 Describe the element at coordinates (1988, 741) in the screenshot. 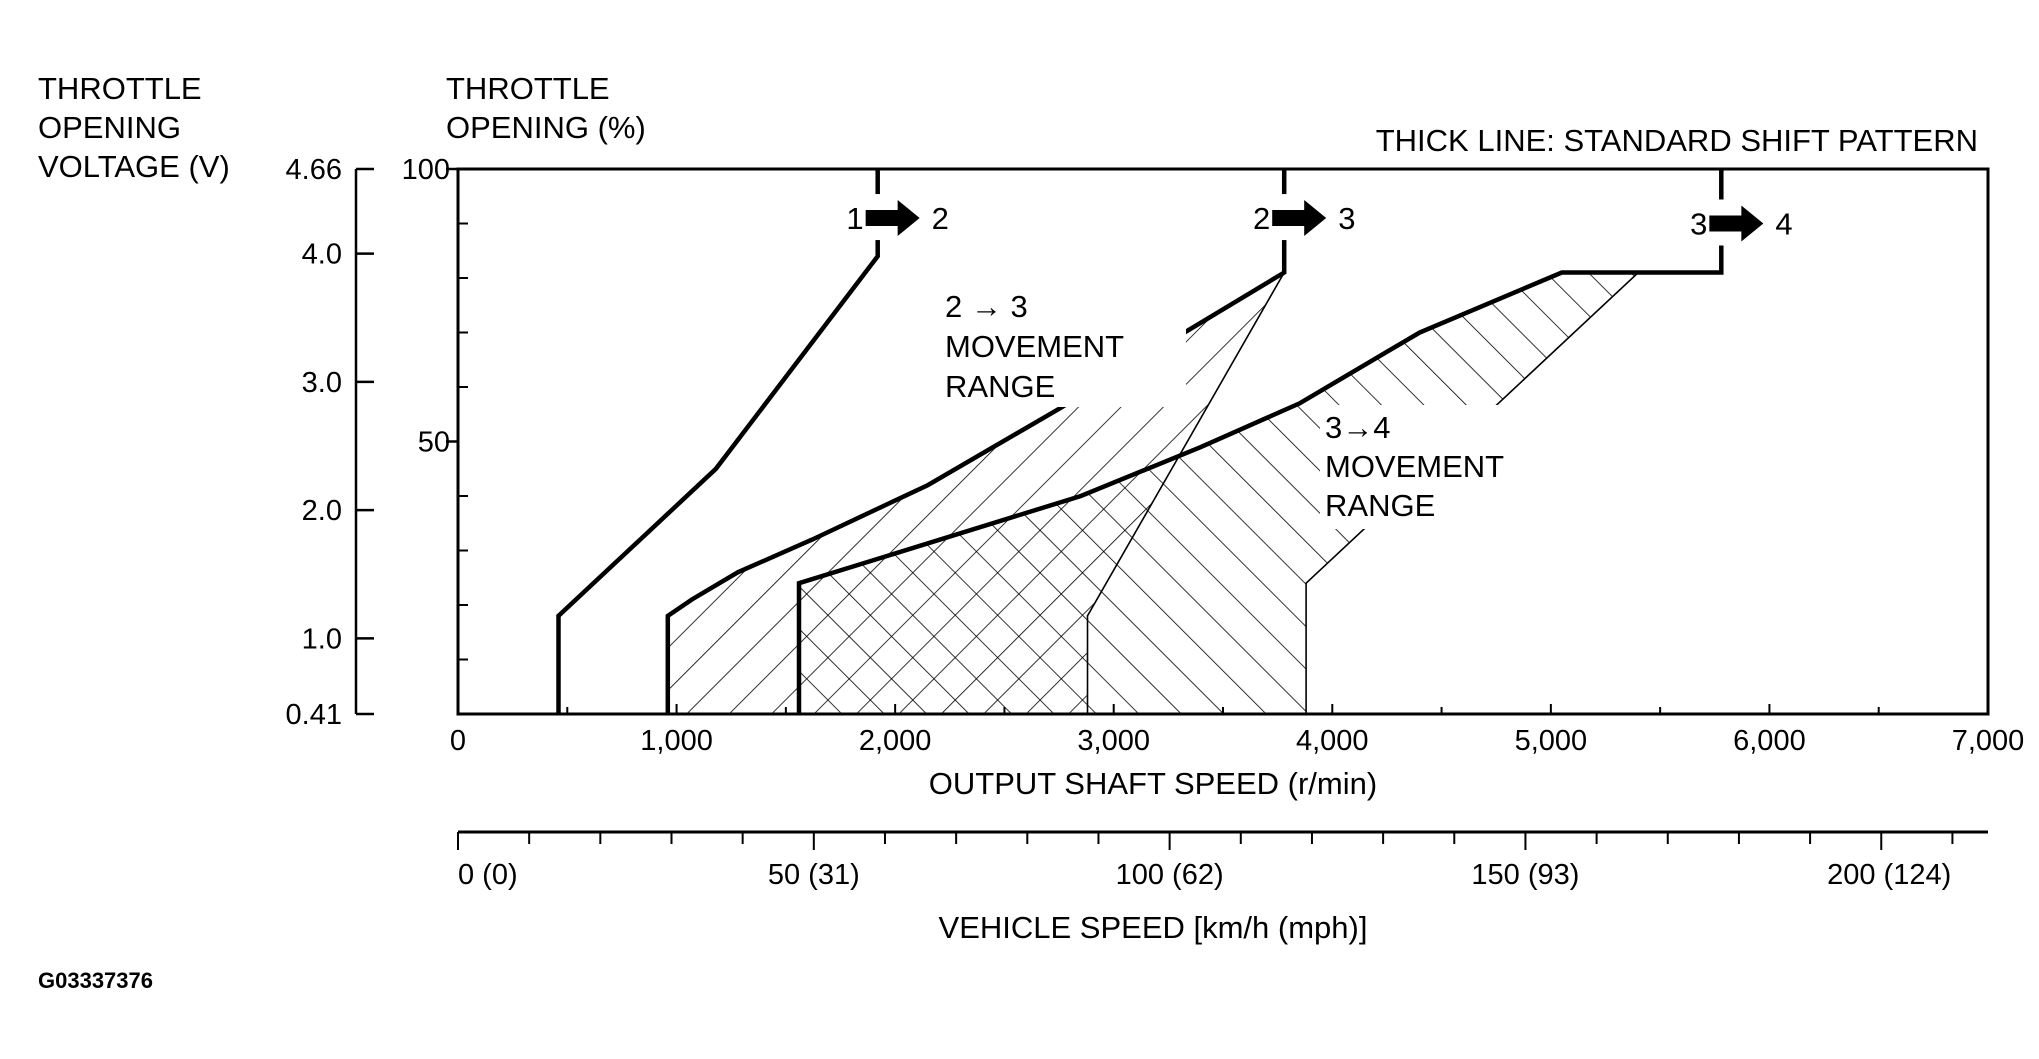

I see `x-tick-label-7-000: 7,000` at that location.